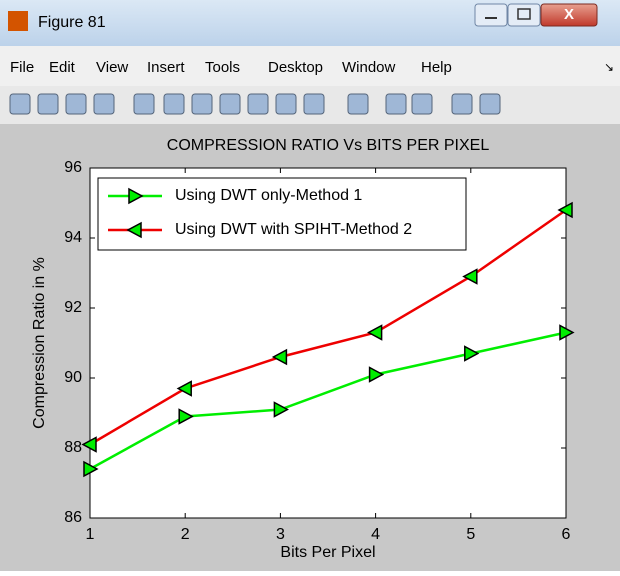 This screenshot has height=576, width=620. Describe the element at coordinates (566, 534) in the screenshot. I see `x-tick-label: 6` at that location.